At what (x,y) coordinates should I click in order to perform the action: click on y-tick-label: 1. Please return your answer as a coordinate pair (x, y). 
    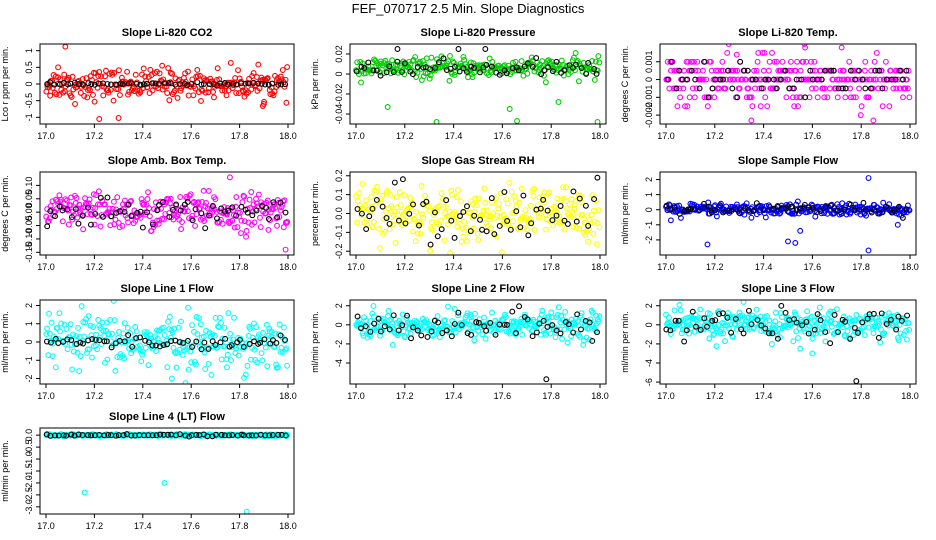
    Looking at the image, I should click on (29, 323).